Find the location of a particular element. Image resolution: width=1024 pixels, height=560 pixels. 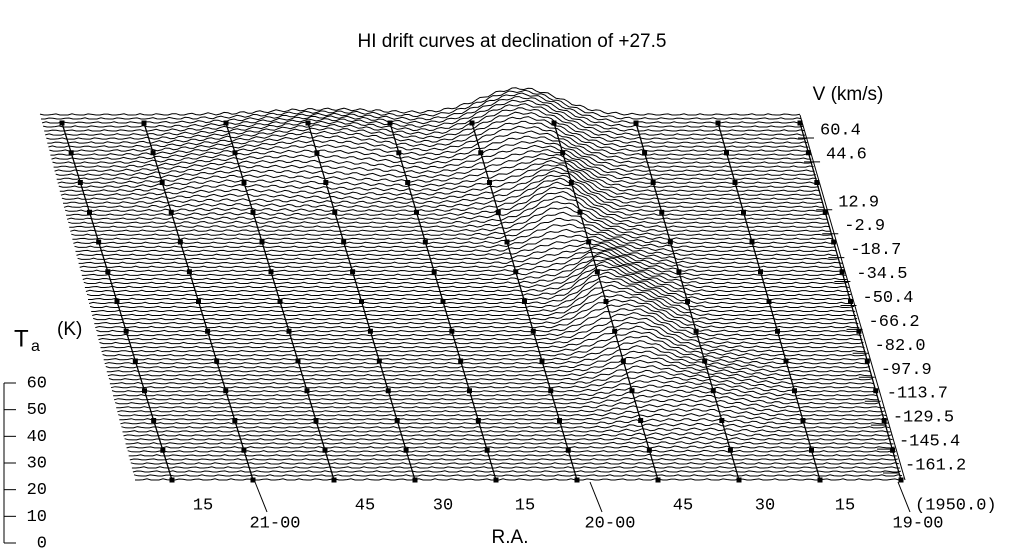

x-axis-label: R.A. is located at coordinates (510, 537).